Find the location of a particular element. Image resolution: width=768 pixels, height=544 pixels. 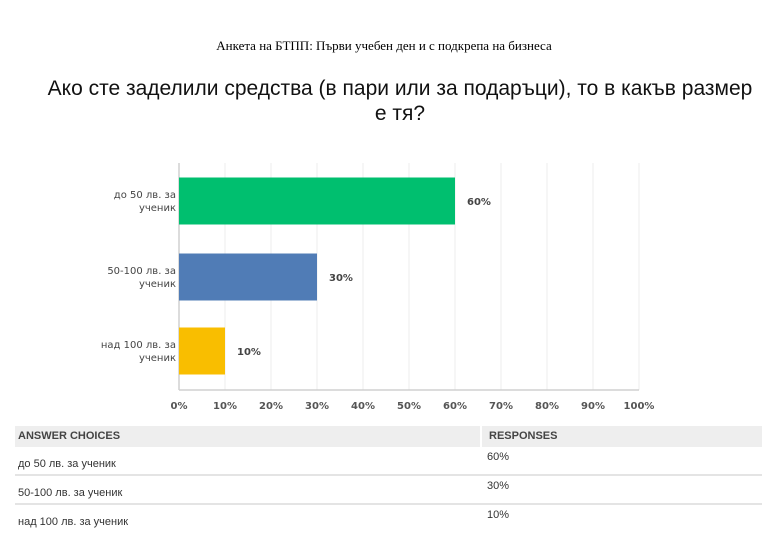

response-value: 10% is located at coordinates (498, 515).